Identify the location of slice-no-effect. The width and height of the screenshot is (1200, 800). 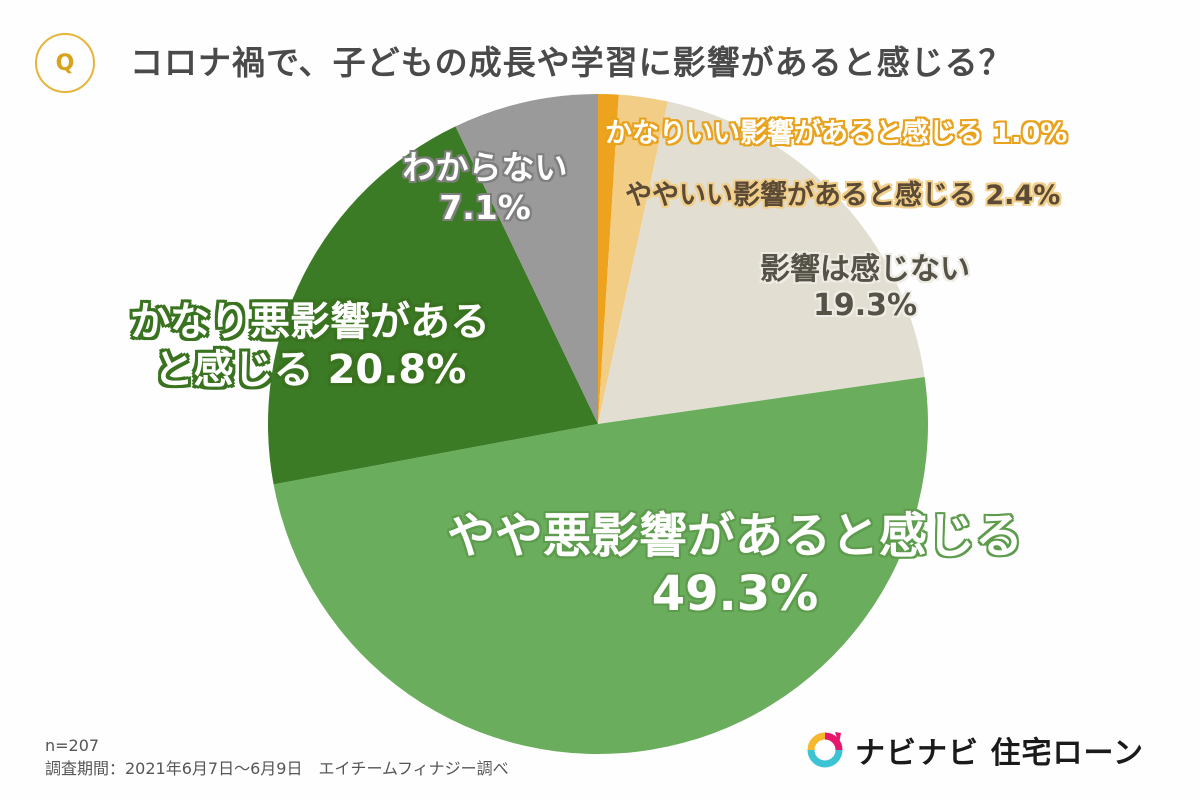
(761, 263).